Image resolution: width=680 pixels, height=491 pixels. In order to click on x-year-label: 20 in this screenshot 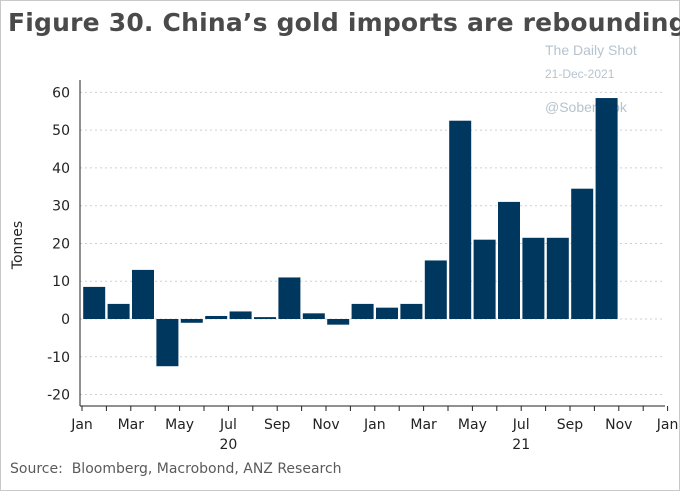, I will do `click(228, 445)`.